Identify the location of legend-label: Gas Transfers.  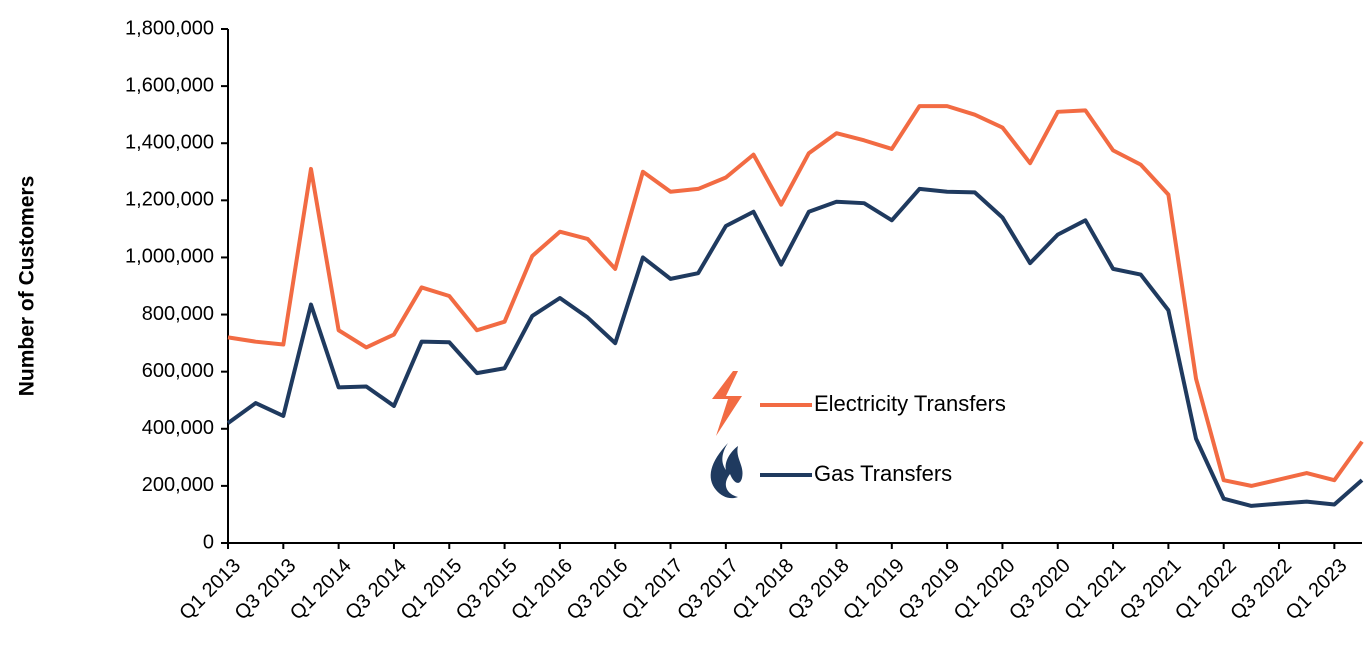
(883, 473).